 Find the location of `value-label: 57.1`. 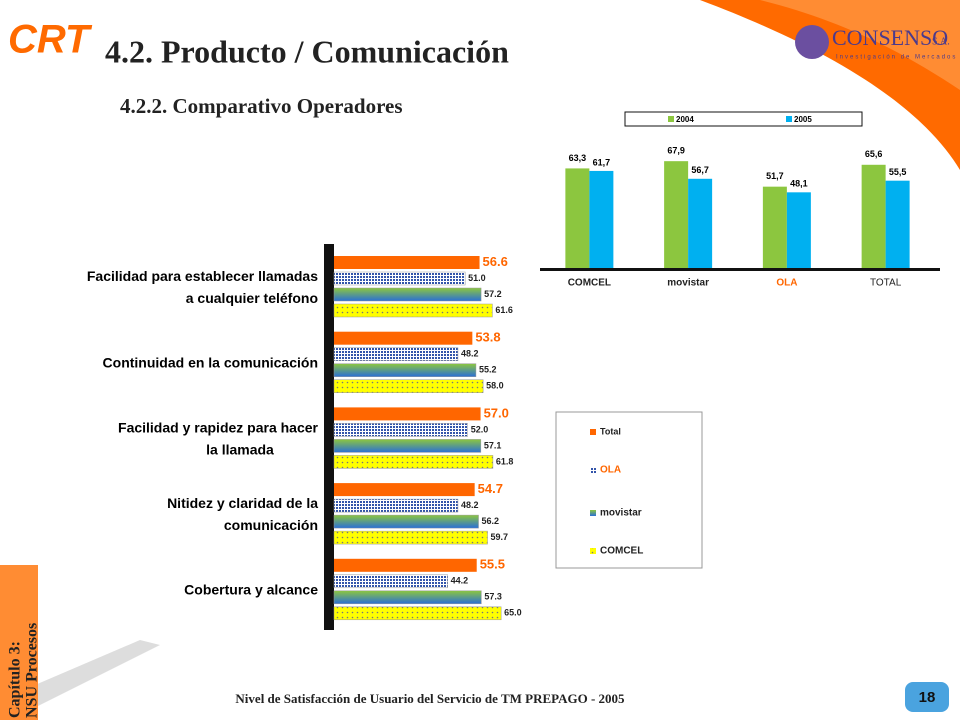

value-label: 57.1 is located at coordinates (493, 445).